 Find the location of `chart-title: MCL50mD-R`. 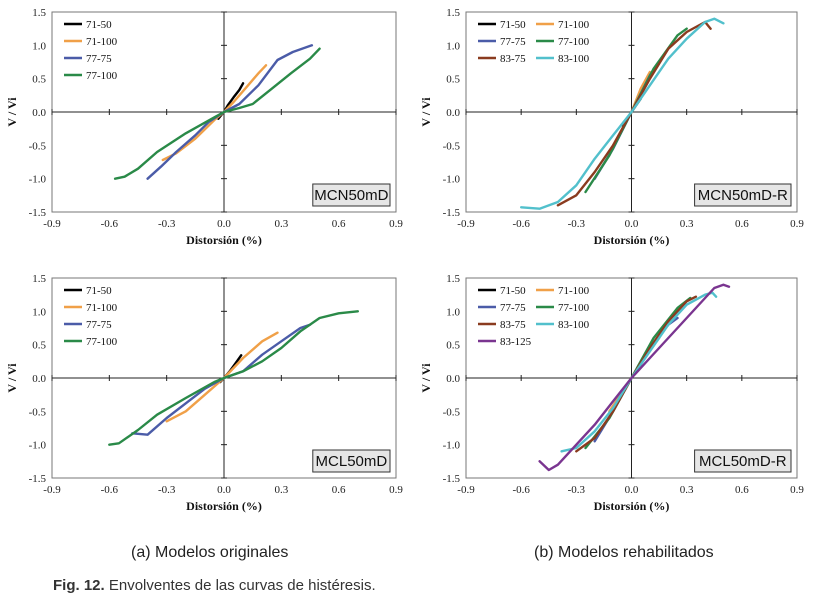

chart-title: MCL50mD-R is located at coordinates (743, 461).